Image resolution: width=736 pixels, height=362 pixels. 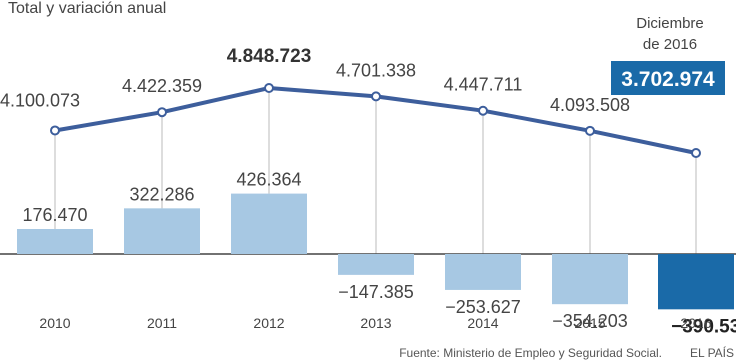 I want to click on x-tick-2014: 2014, so click(x=482, y=323).